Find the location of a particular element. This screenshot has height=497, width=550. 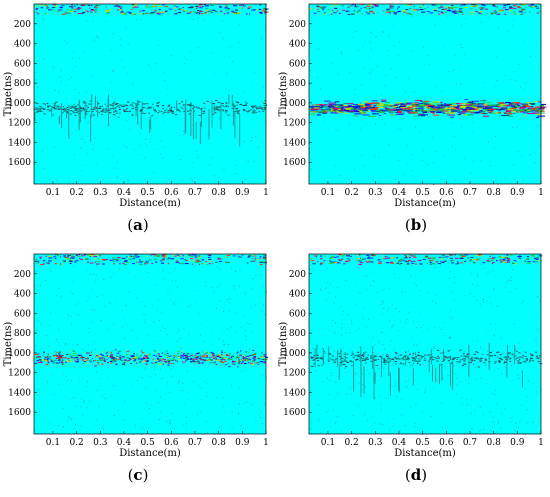

trace-streak-a is located at coordinates (232, 101).